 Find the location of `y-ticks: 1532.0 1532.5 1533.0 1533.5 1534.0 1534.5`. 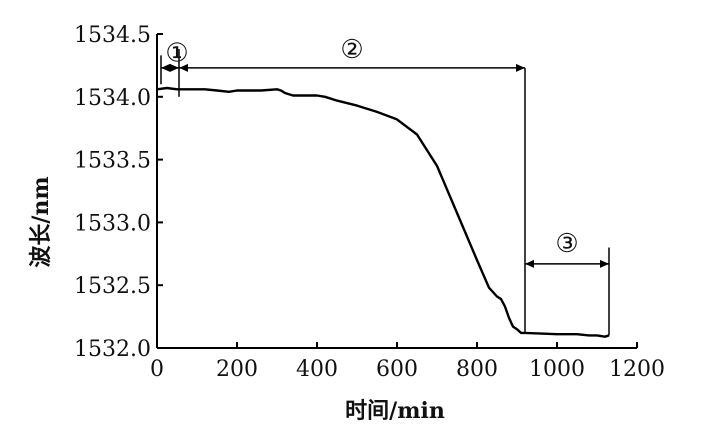

y-ticks: 1532.0 1532.5 1533.0 1533.5 1534.0 1534.5 is located at coordinates (118, 192).